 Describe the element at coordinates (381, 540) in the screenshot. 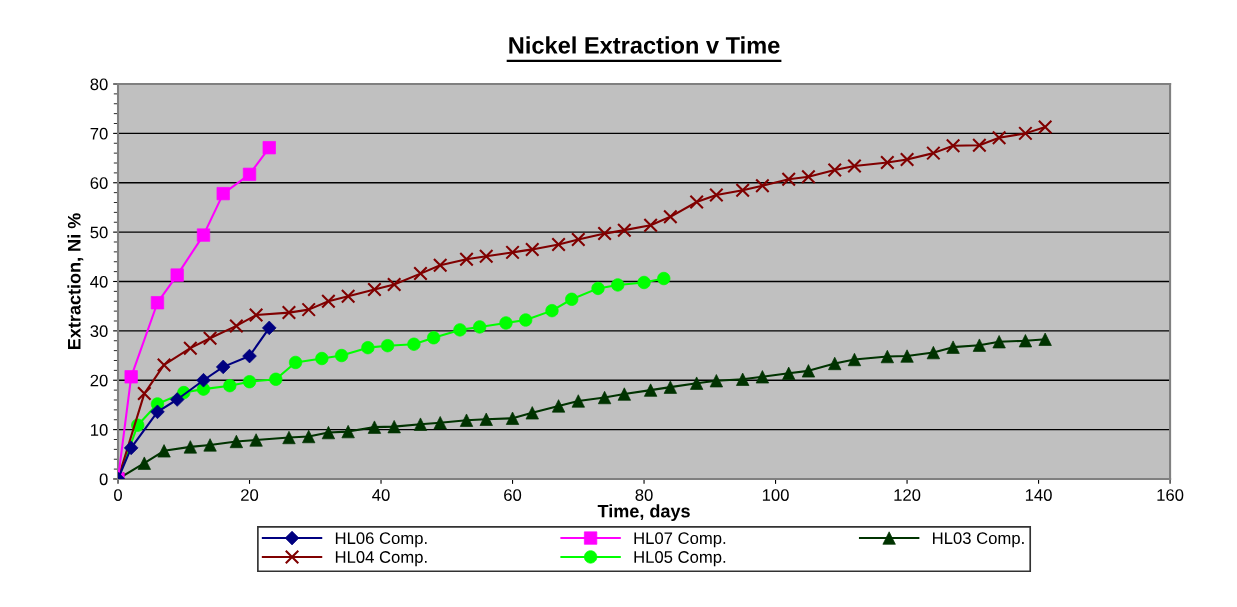

I see `legend-label: HL06 Comp.` at that location.